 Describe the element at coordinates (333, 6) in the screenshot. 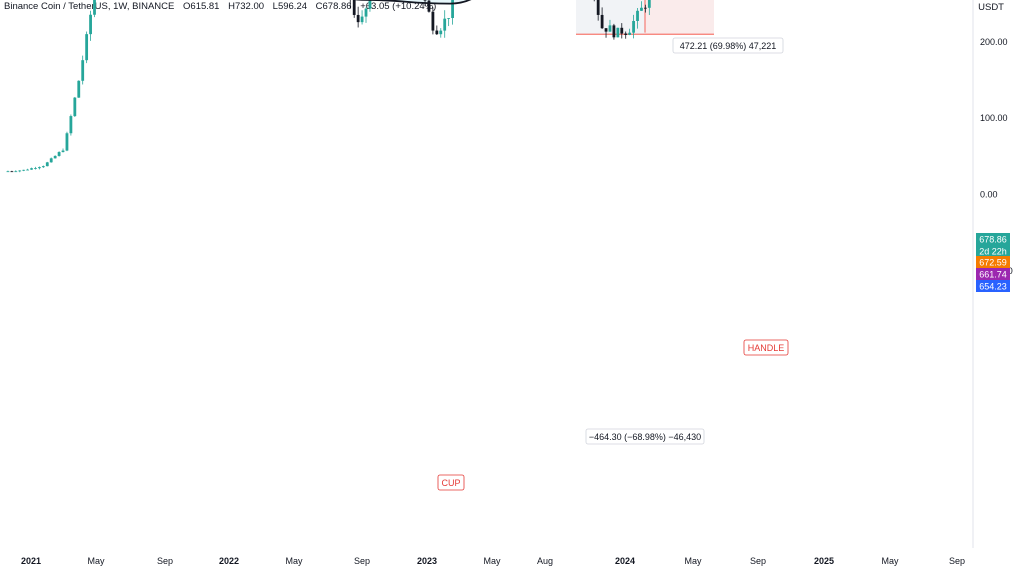

I see `ohlc-close: C678.86` at that location.